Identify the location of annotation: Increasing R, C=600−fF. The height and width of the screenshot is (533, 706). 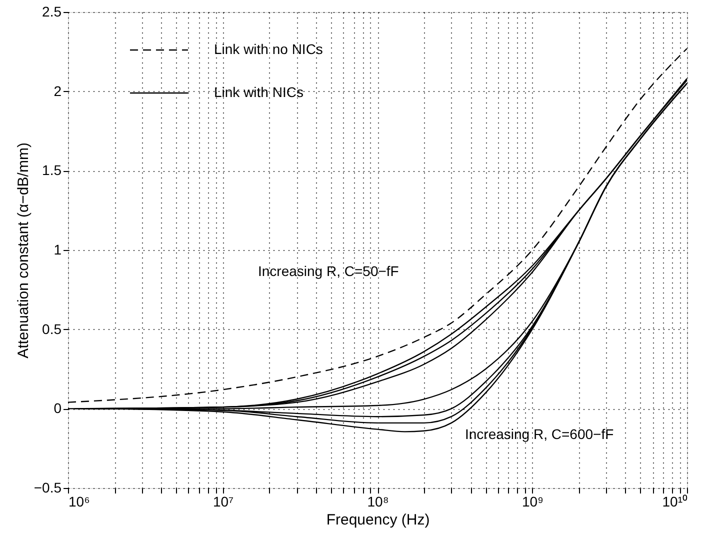
(539, 434).